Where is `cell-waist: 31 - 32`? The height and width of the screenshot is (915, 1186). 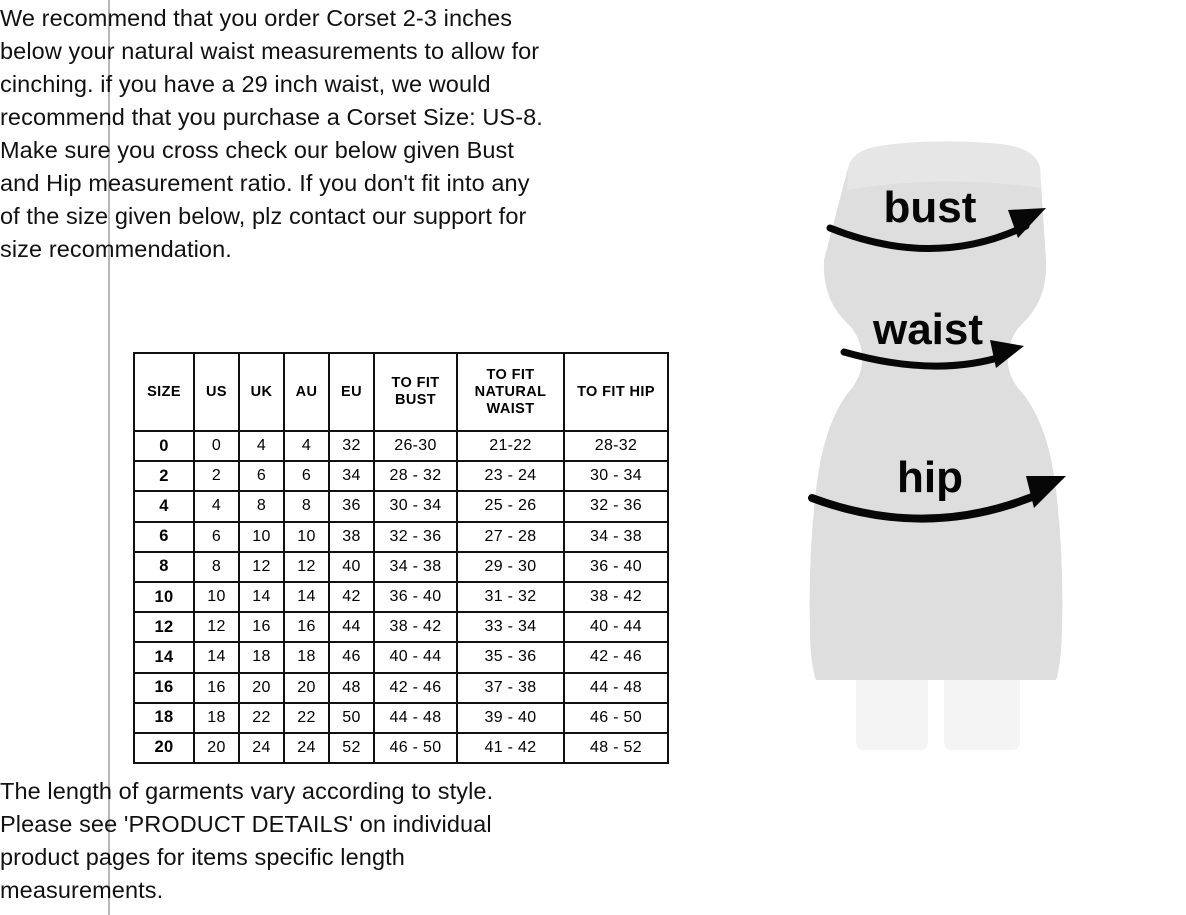 cell-waist: 31 - 32 is located at coordinates (510, 597).